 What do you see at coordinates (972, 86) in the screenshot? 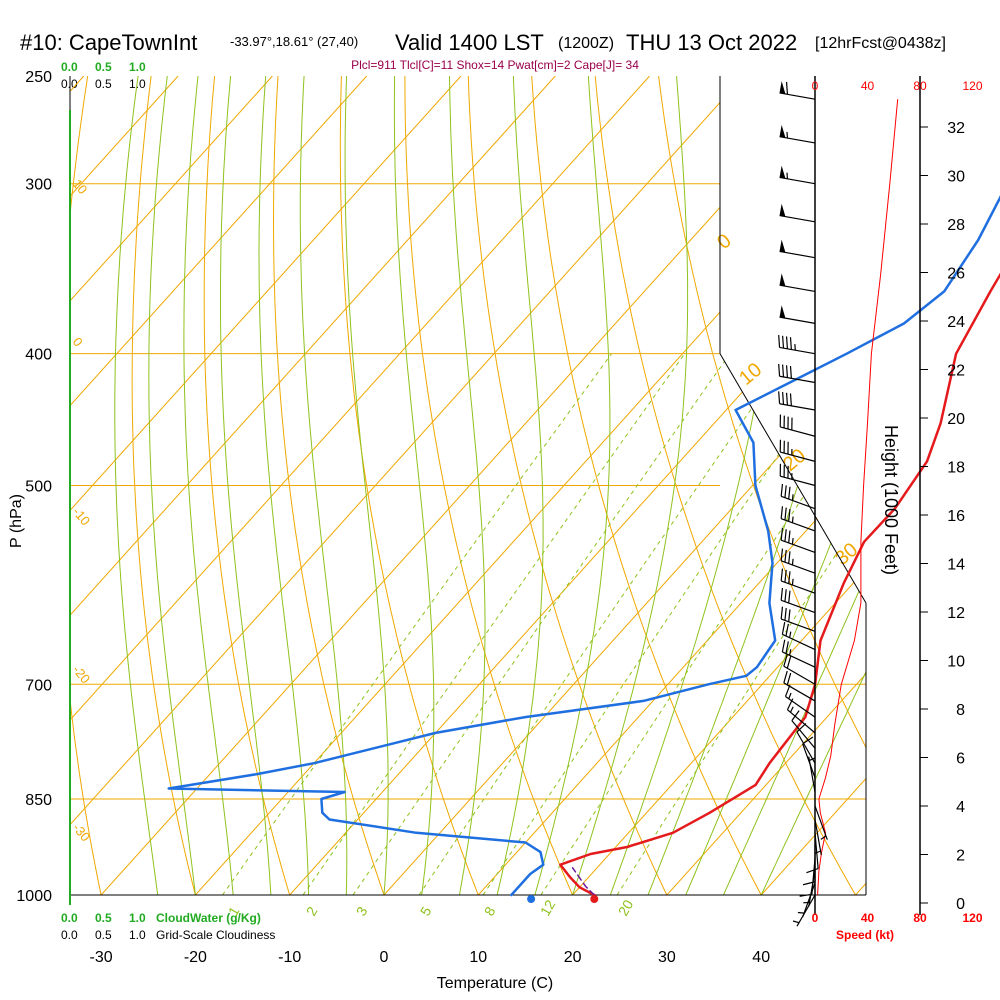
I see `speed-top-tick: 120` at bounding box center [972, 86].